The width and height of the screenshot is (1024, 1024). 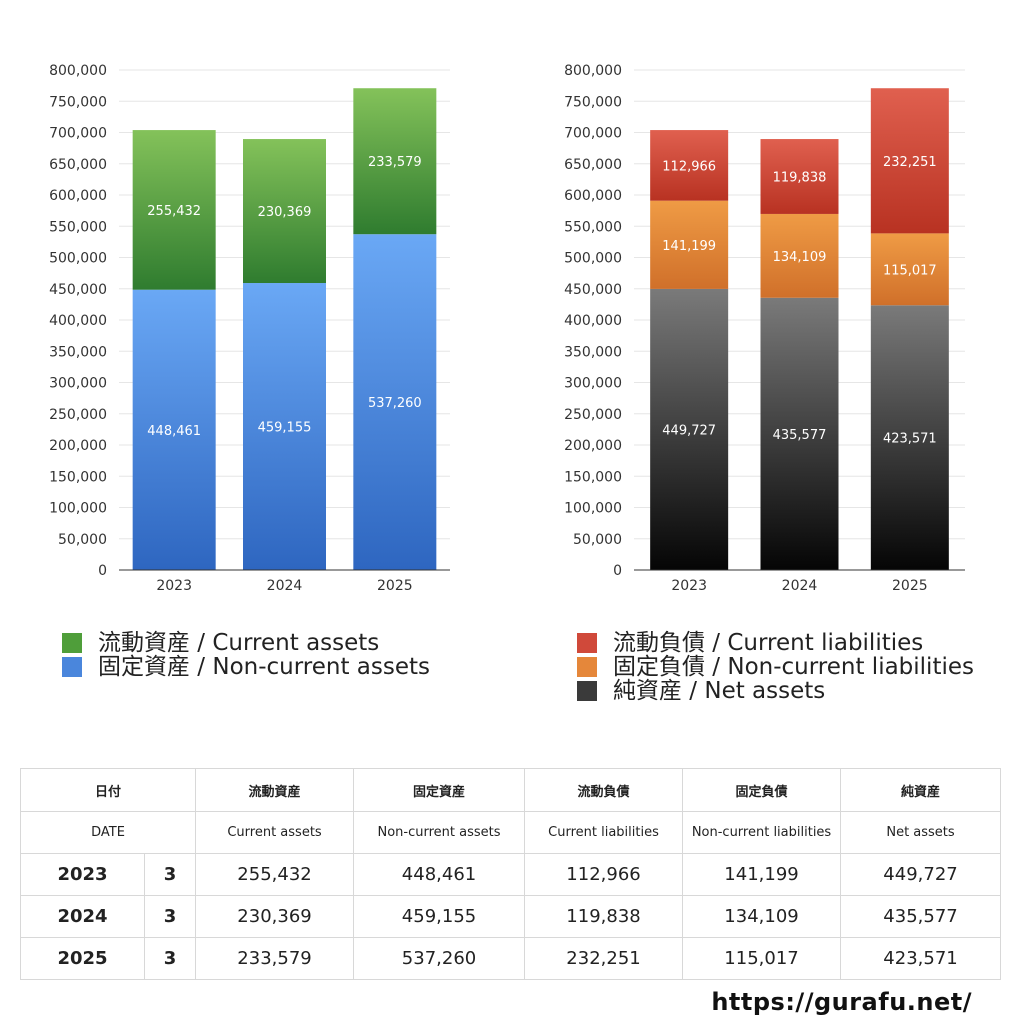 I want to click on header-date-en: DATE, so click(x=108, y=832).